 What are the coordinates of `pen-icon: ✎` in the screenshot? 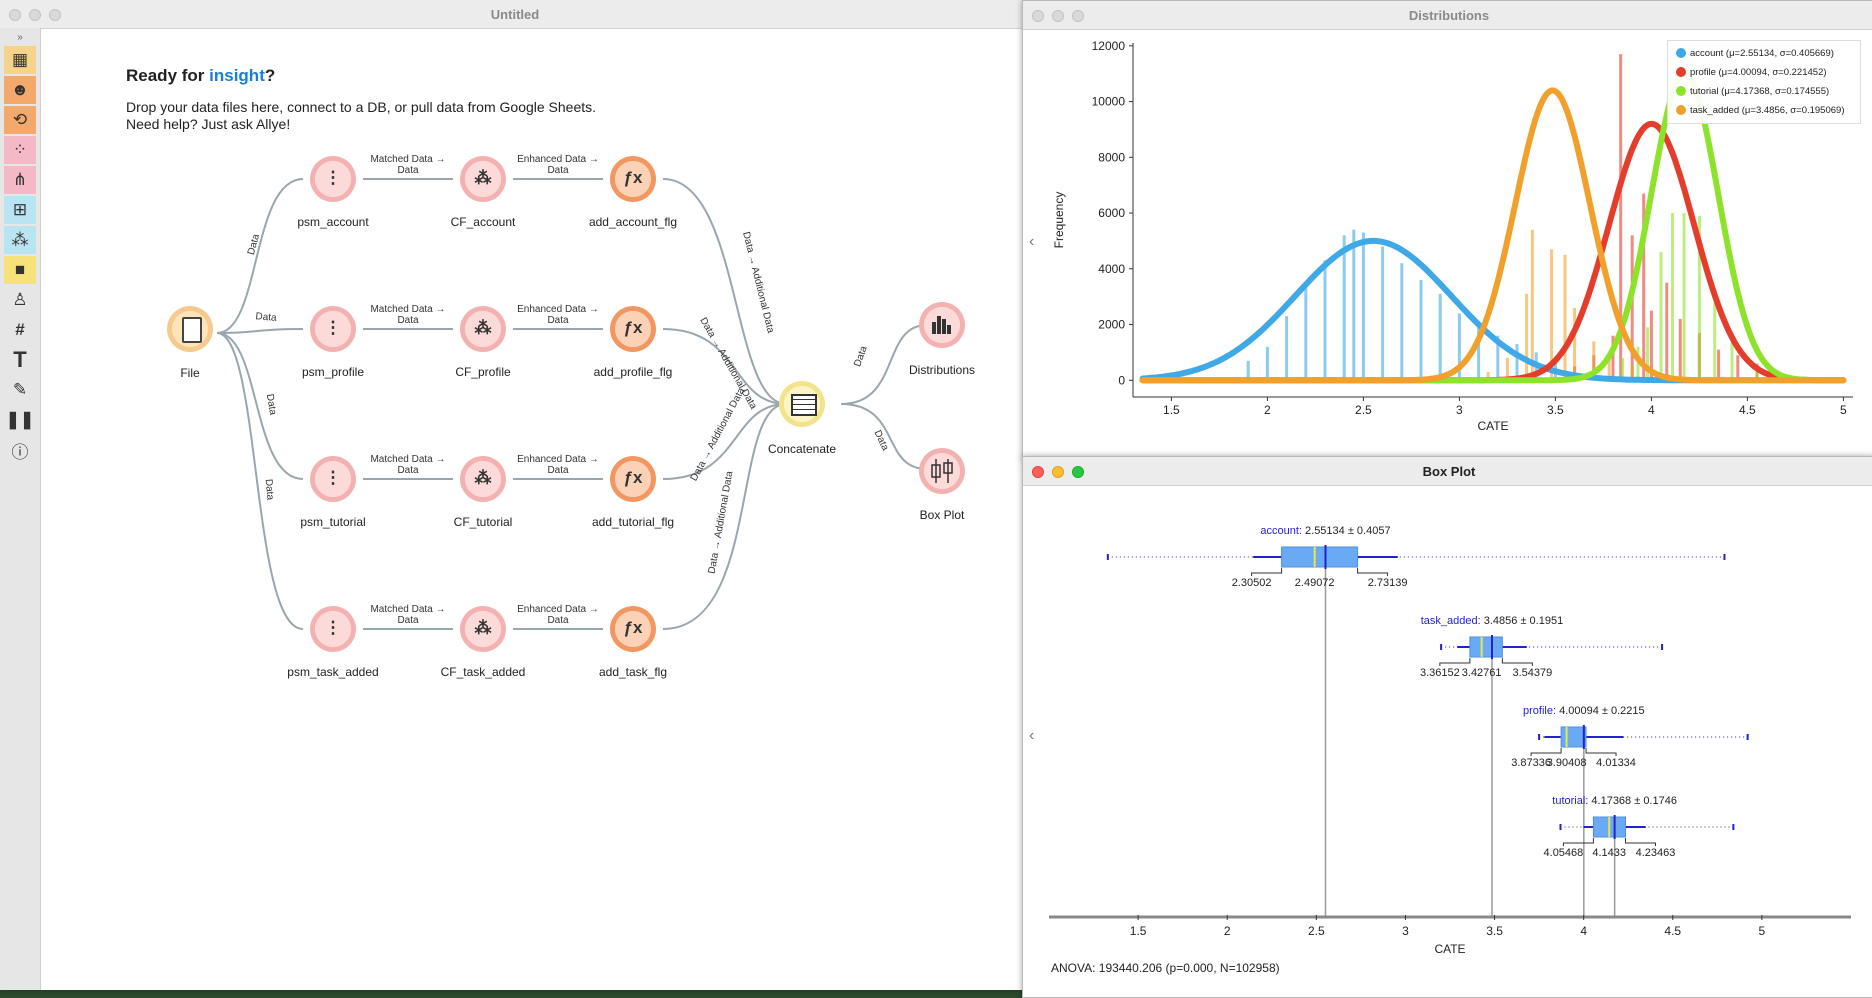 It's located at (20, 389).